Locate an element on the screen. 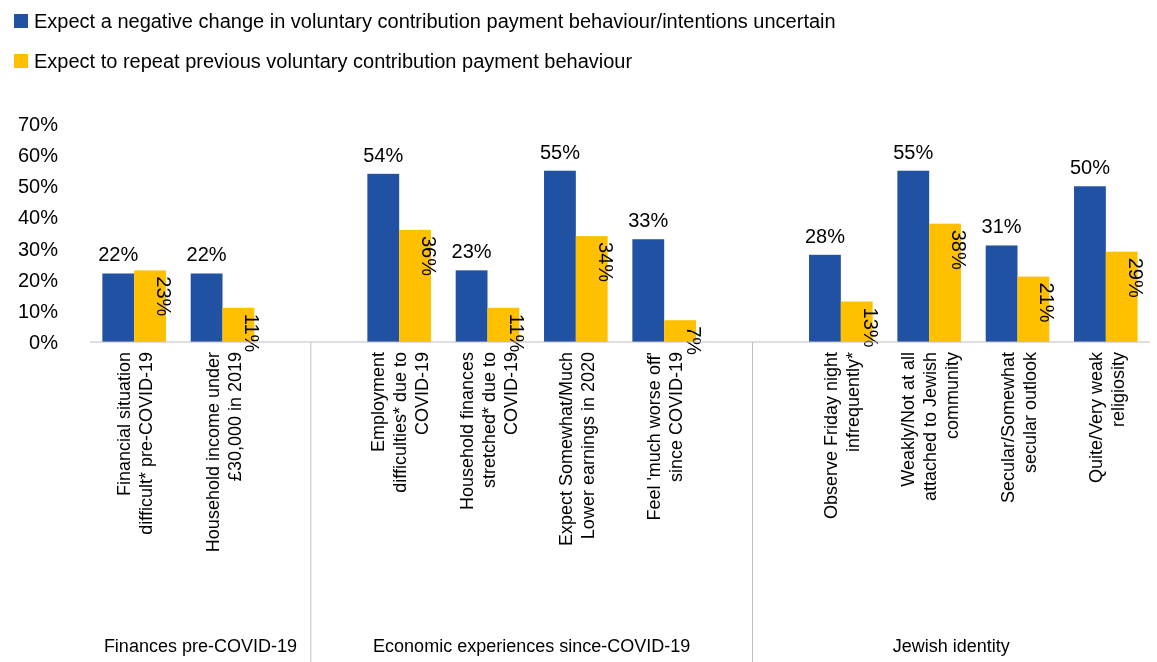 This screenshot has width=1157, height=662. x-tick-label: Financial situation difficult* pre-COVID-19 is located at coordinates (135, 443).